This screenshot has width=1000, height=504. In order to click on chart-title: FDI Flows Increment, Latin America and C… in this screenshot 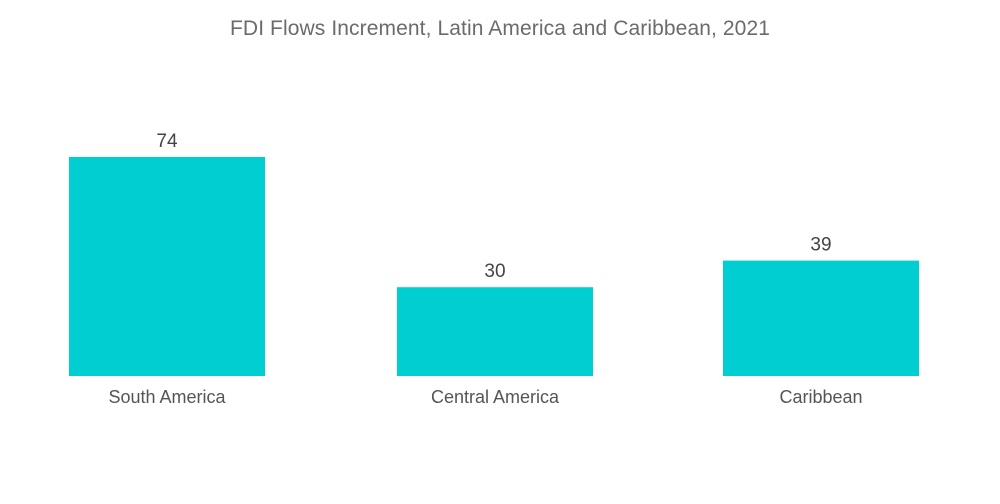, I will do `click(500, 28)`.